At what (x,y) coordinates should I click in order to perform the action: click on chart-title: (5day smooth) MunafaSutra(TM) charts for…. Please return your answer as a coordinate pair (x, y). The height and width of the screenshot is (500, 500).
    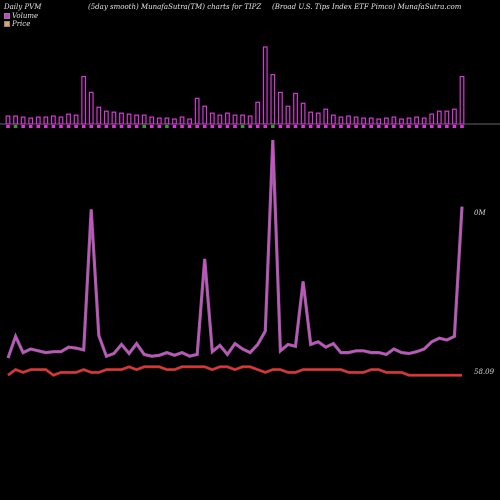
    Looking at the image, I should click on (175, 7).